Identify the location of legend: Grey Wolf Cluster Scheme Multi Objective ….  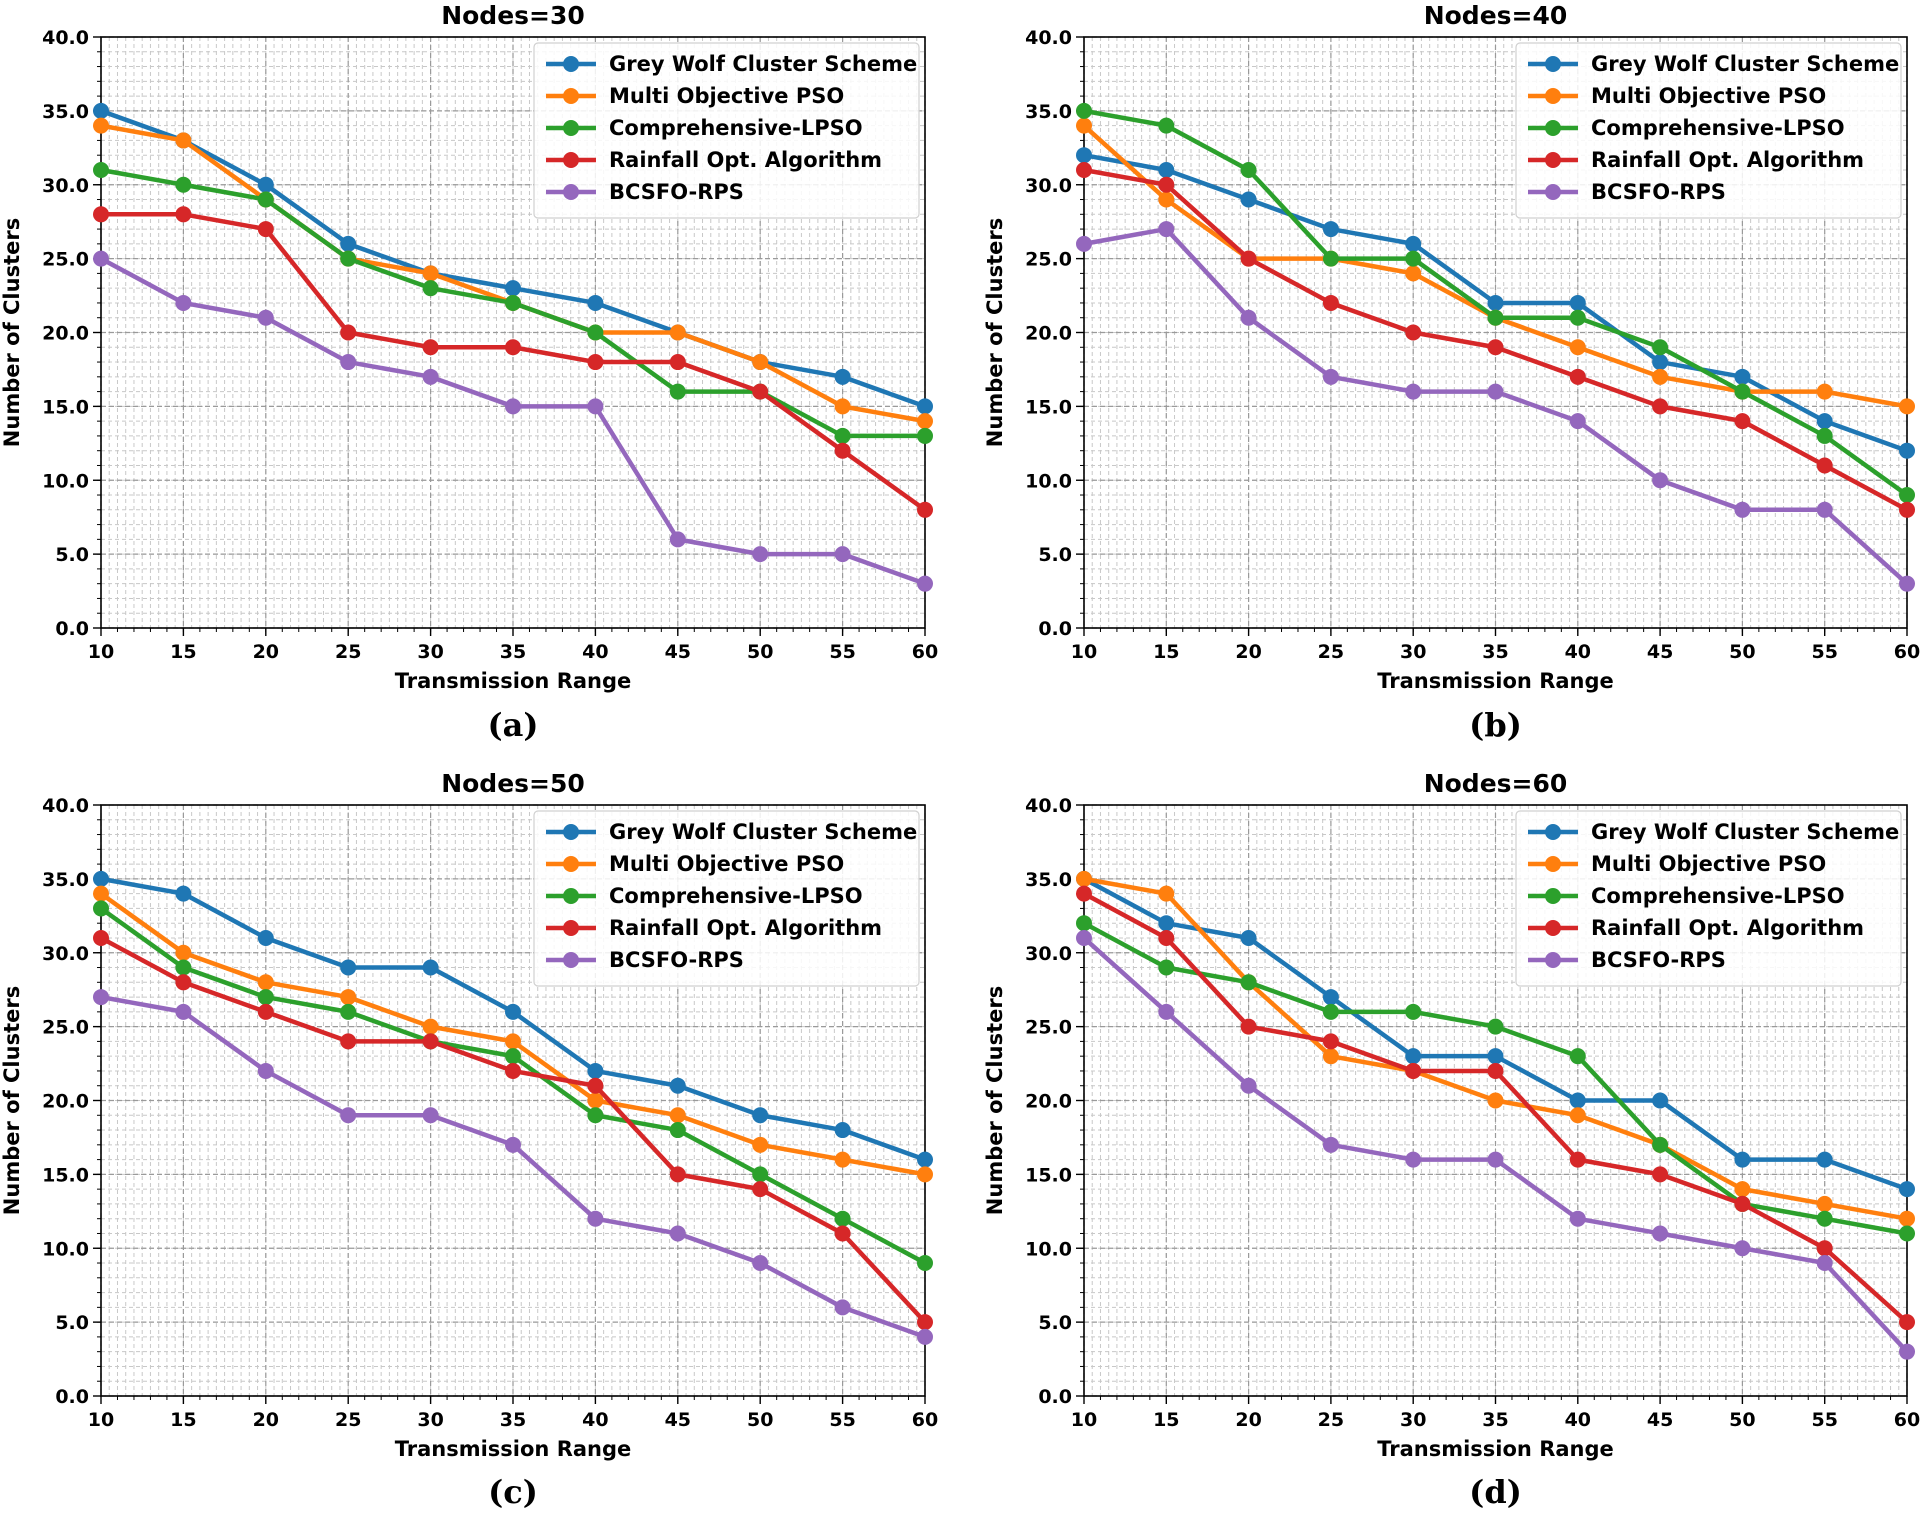
(1708, 898).